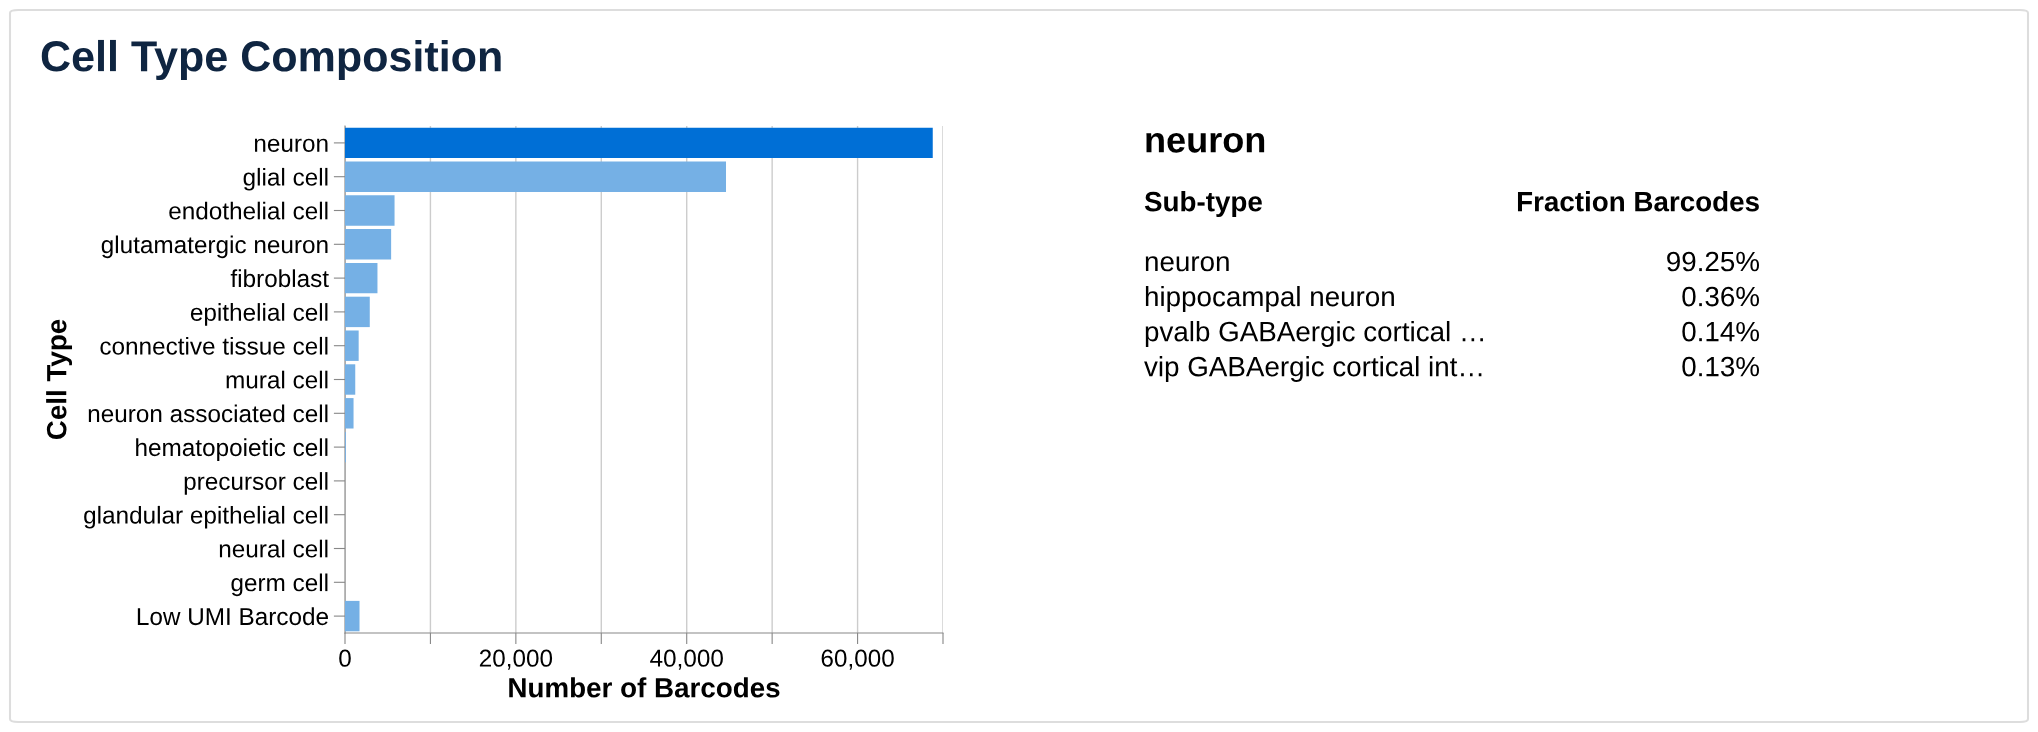 This screenshot has height=732, width=2038. Describe the element at coordinates (1713, 261) in the screenshot. I see `text: 99.25%` at that location.